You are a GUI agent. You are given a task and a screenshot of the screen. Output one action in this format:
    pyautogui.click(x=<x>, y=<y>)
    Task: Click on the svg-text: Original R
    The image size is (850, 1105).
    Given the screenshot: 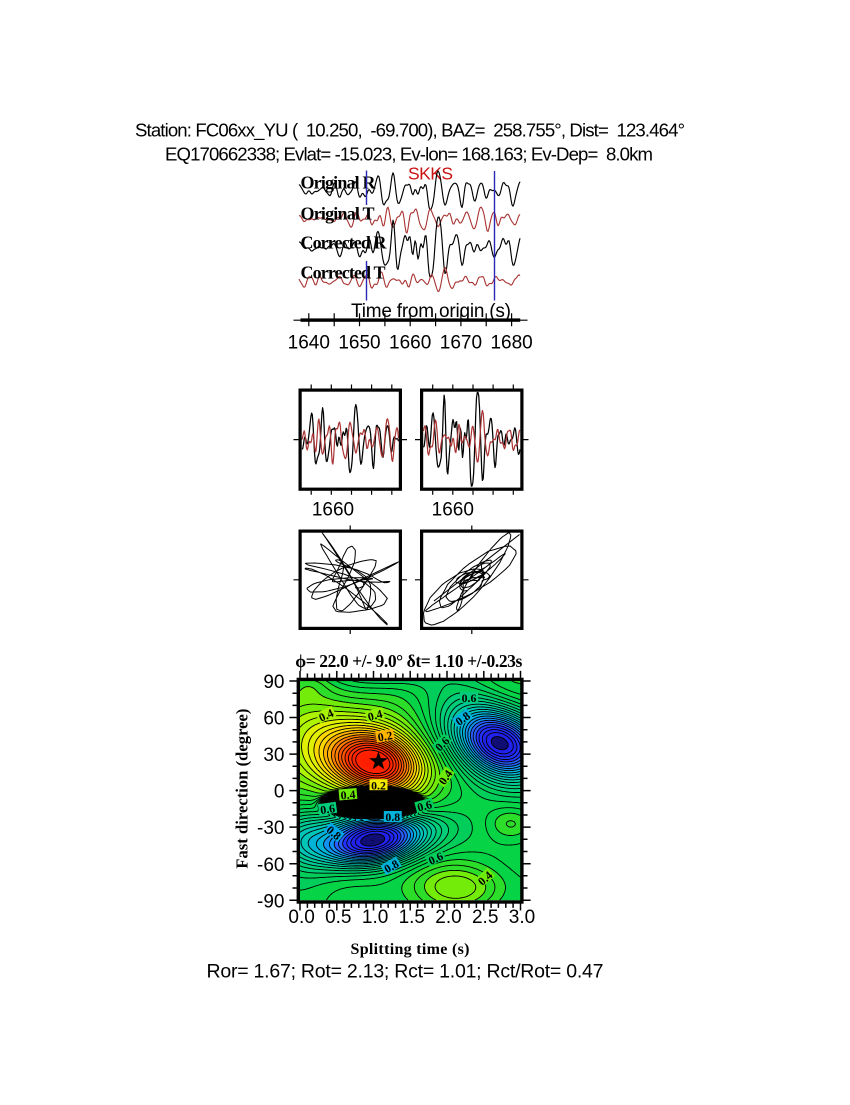 What is the action you would take?
    pyautogui.click(x=339, y=183)
    